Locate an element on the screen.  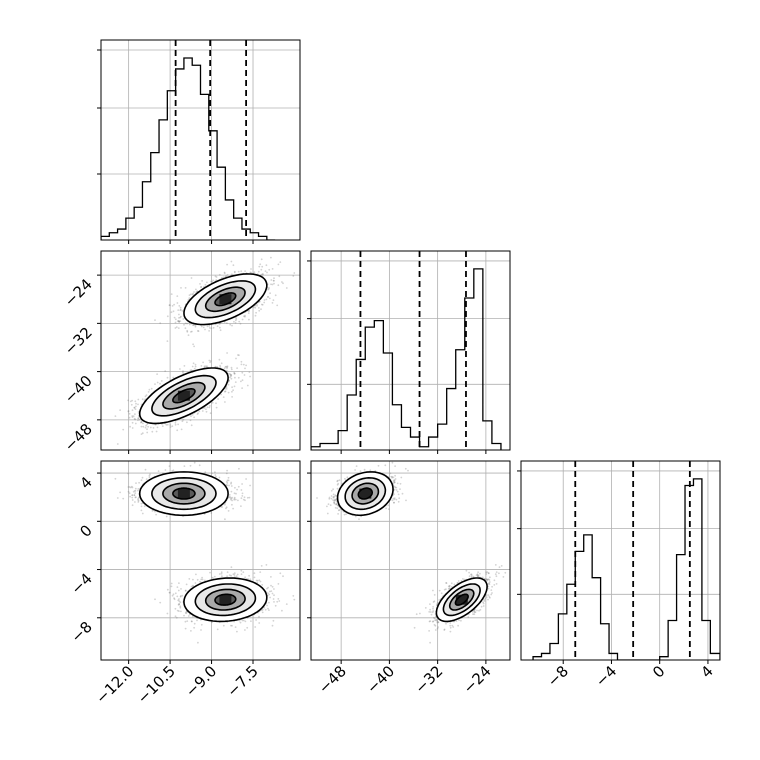
panel-content is located at coordinates (410, 350).